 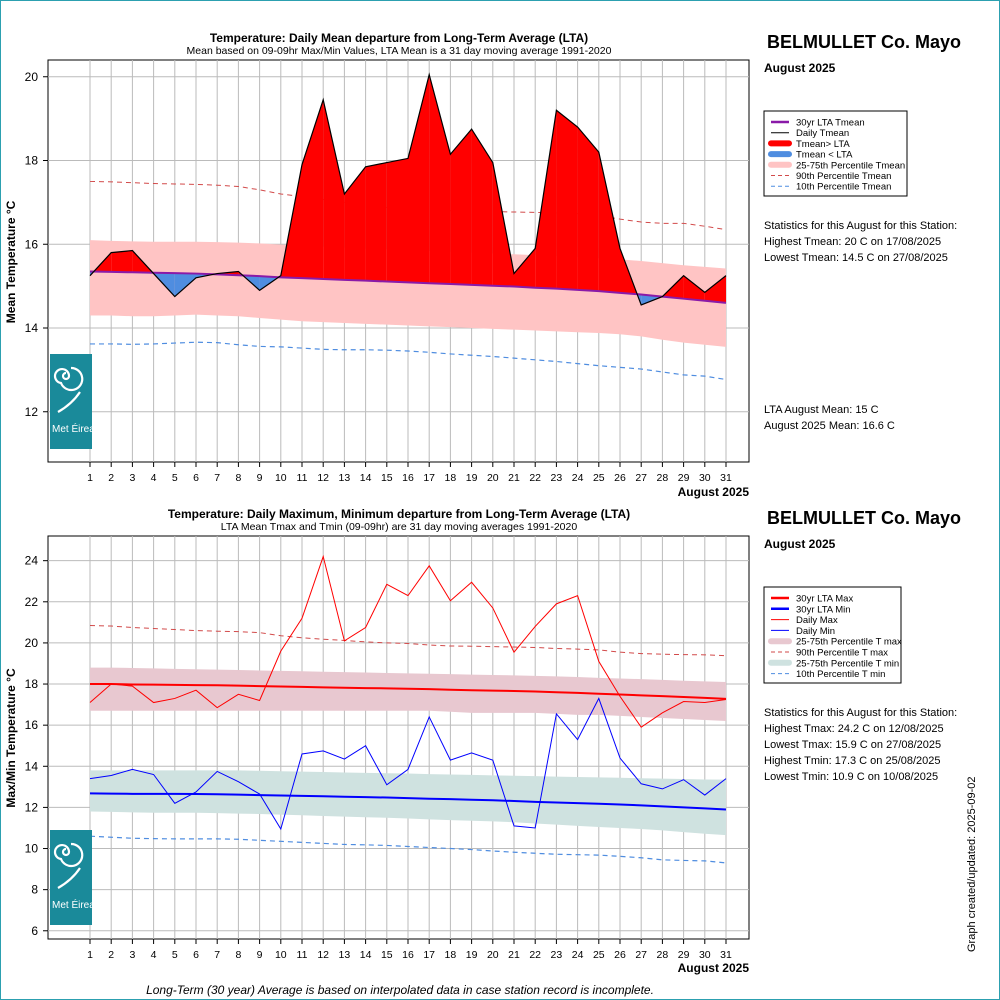 What do you see at coordinates (323, 478) in the screenshot?
I see `top-x-tick-label: 12` at bounding box center [323, 478].